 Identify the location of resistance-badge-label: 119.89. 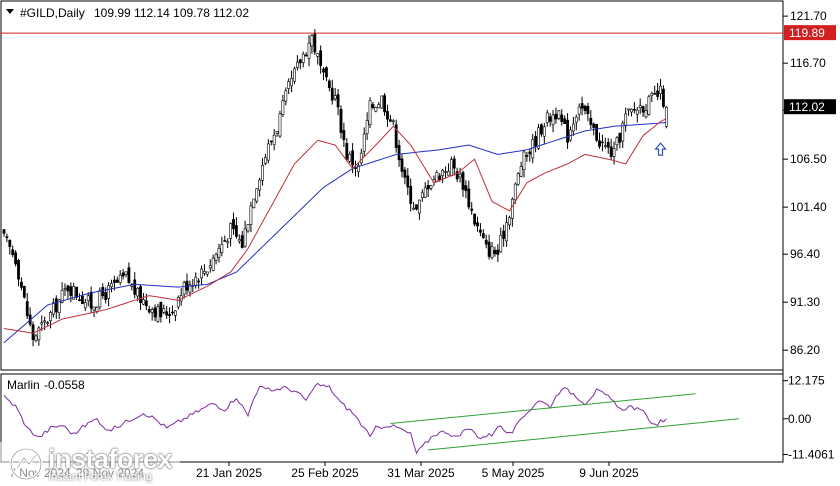
(807, 33).